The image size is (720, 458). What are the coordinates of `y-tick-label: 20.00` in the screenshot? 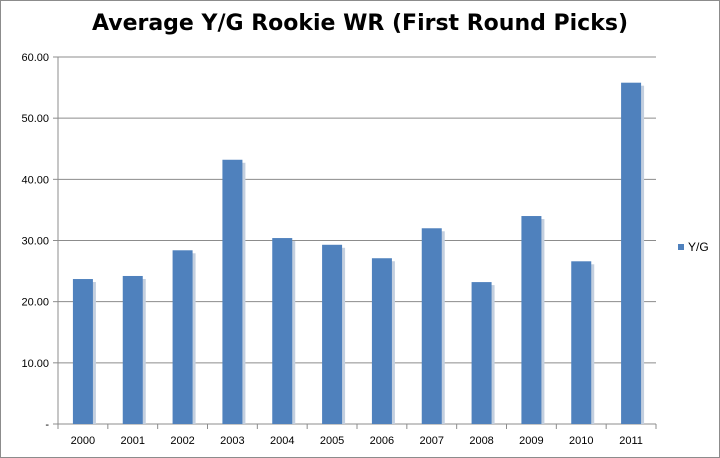 It's located at (35, 303).